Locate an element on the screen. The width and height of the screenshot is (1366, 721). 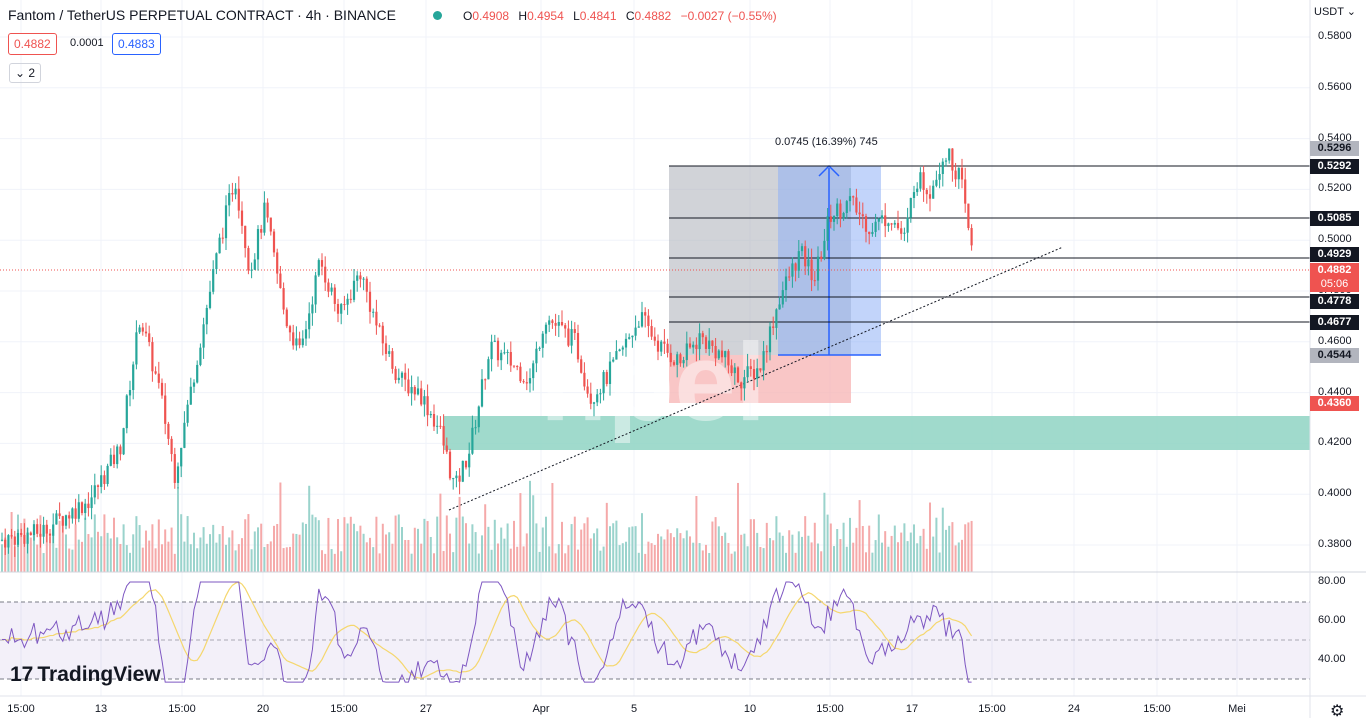
rsi-moving-average-line is located at coordinates (487, 630).